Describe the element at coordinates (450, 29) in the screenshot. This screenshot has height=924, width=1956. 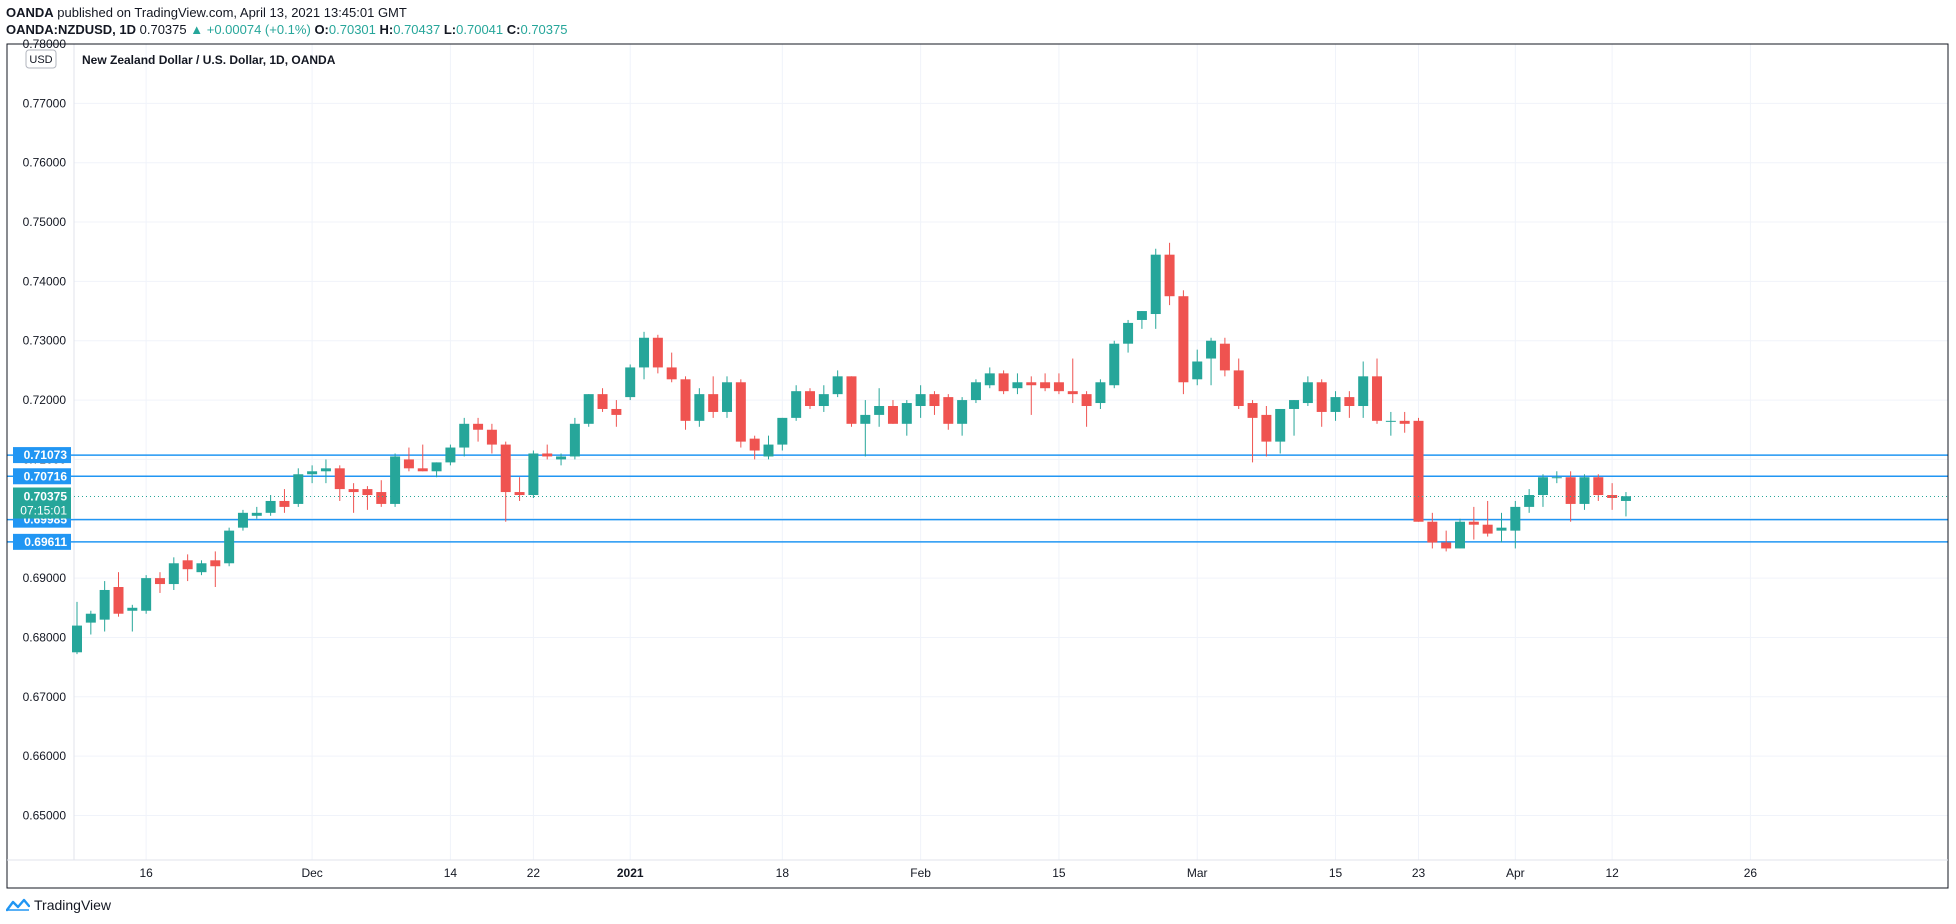
I see `low-label: L:` at that location.